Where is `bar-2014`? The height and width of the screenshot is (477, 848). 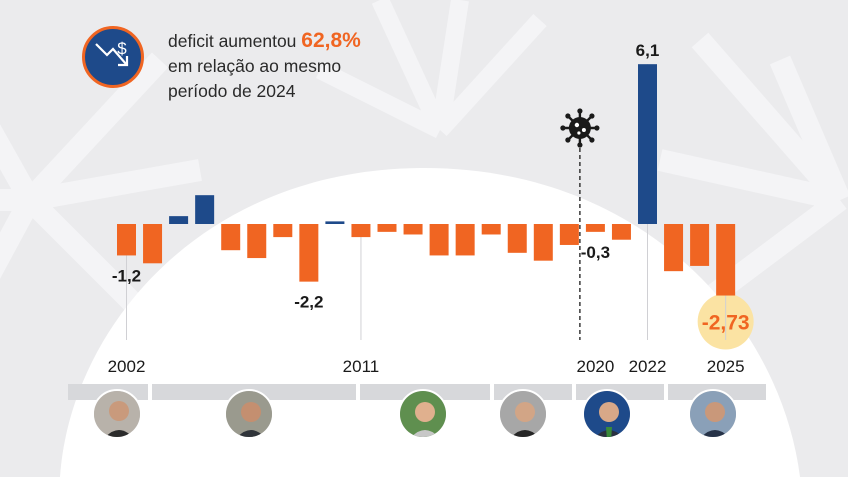 bar-2014 is located at coordinates (439, 240).